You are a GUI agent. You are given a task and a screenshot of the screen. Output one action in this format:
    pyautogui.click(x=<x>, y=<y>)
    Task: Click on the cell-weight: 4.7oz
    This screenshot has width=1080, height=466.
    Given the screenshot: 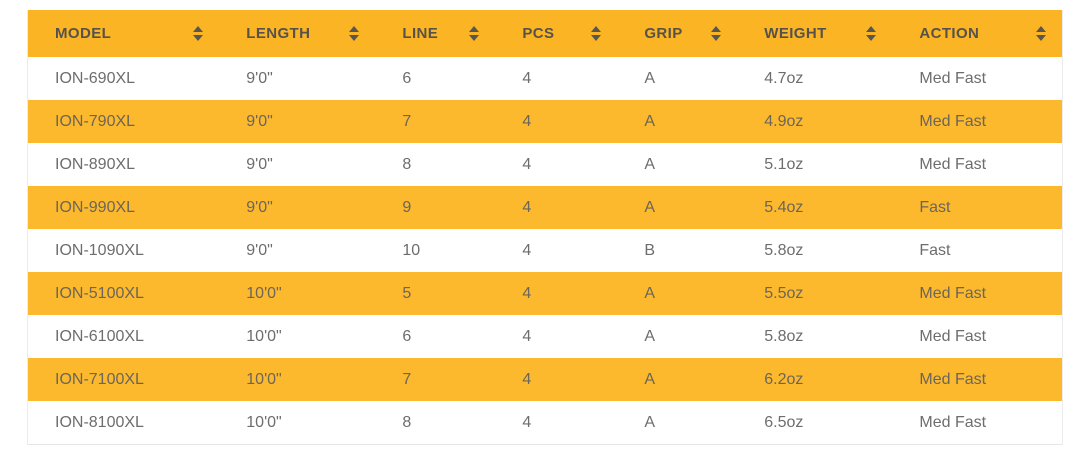 What is the action you would take?
    pyautogui.click(x=815, y=78)
    